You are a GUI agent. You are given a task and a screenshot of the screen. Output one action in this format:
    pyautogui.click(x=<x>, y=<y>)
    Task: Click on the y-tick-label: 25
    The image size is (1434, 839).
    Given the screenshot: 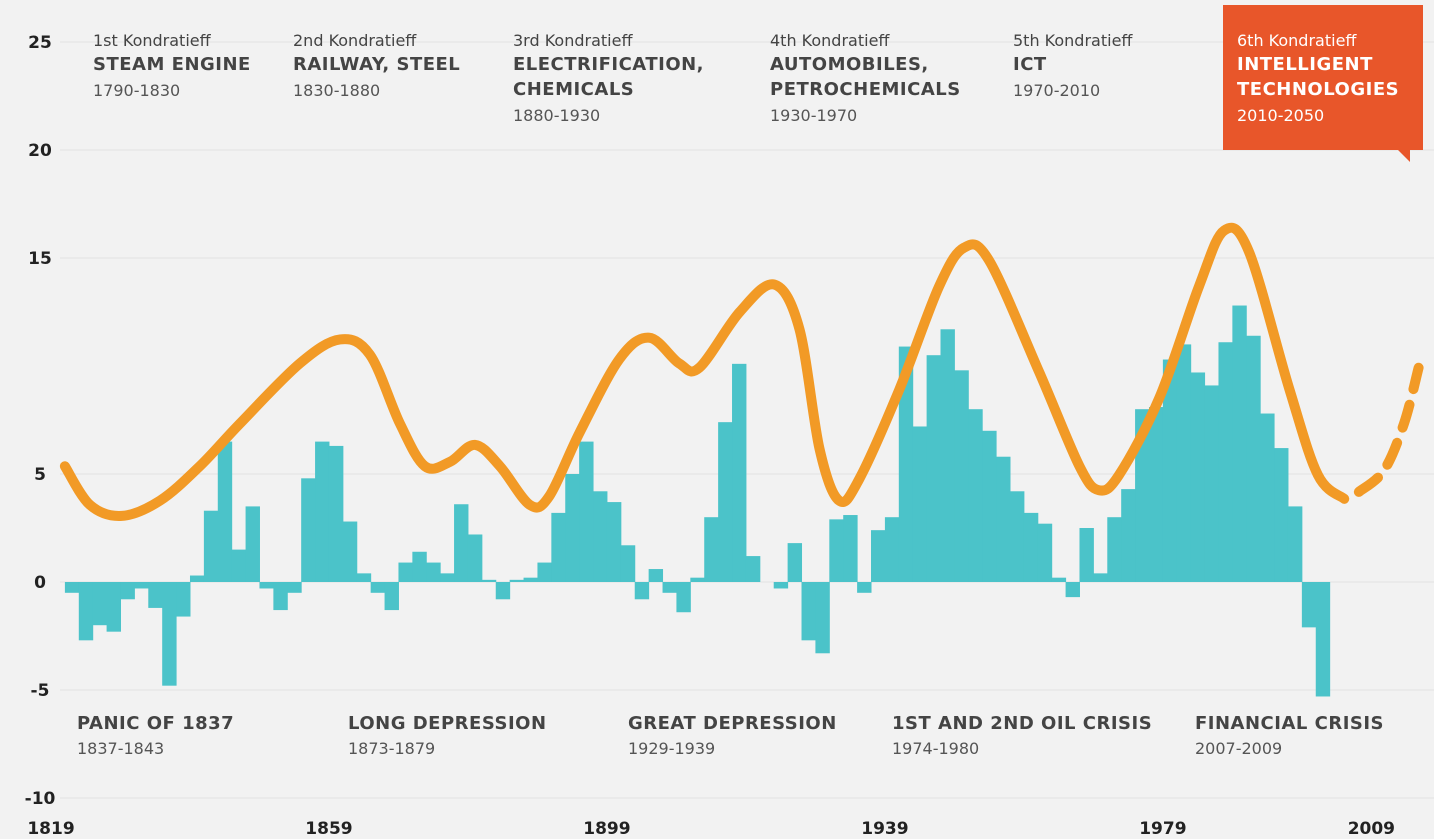 What is the action you would take?
    pyautogui.click(x=40, y=43)
    